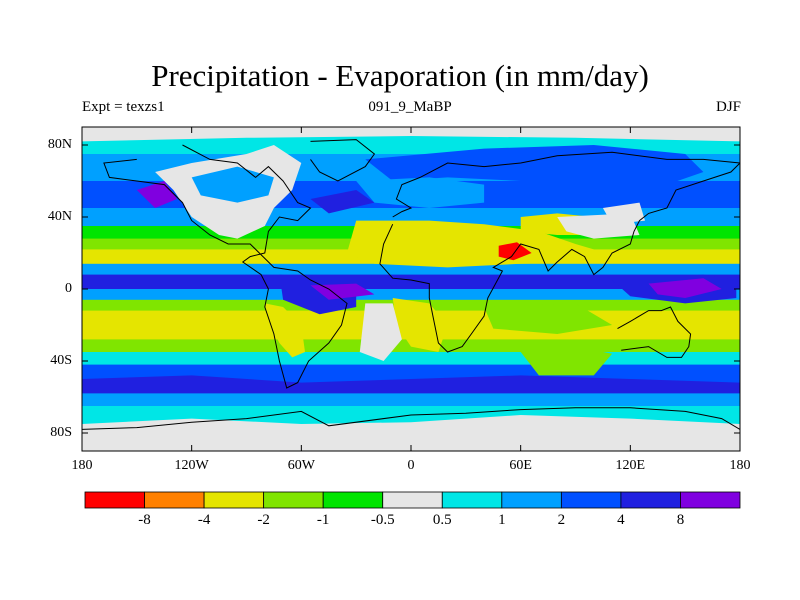 The width and height of the screenshot is (800, 600). What do you see at coordinates (301, 465) in the screenshot?
I see `x-tick-label: 60W` at bounding box center [301, 465].